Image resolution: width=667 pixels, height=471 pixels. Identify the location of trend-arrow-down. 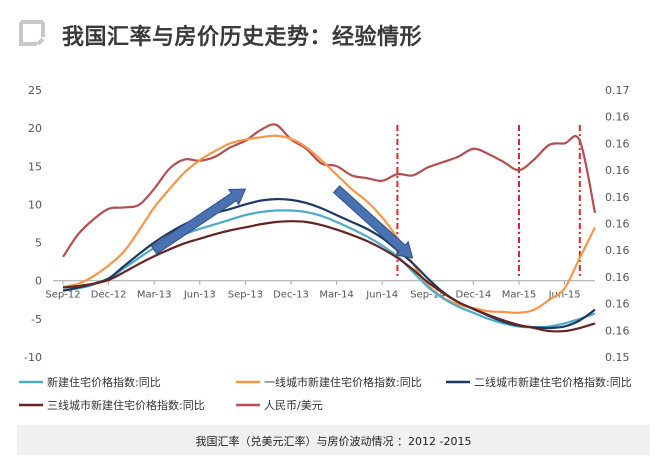
(373, 222).